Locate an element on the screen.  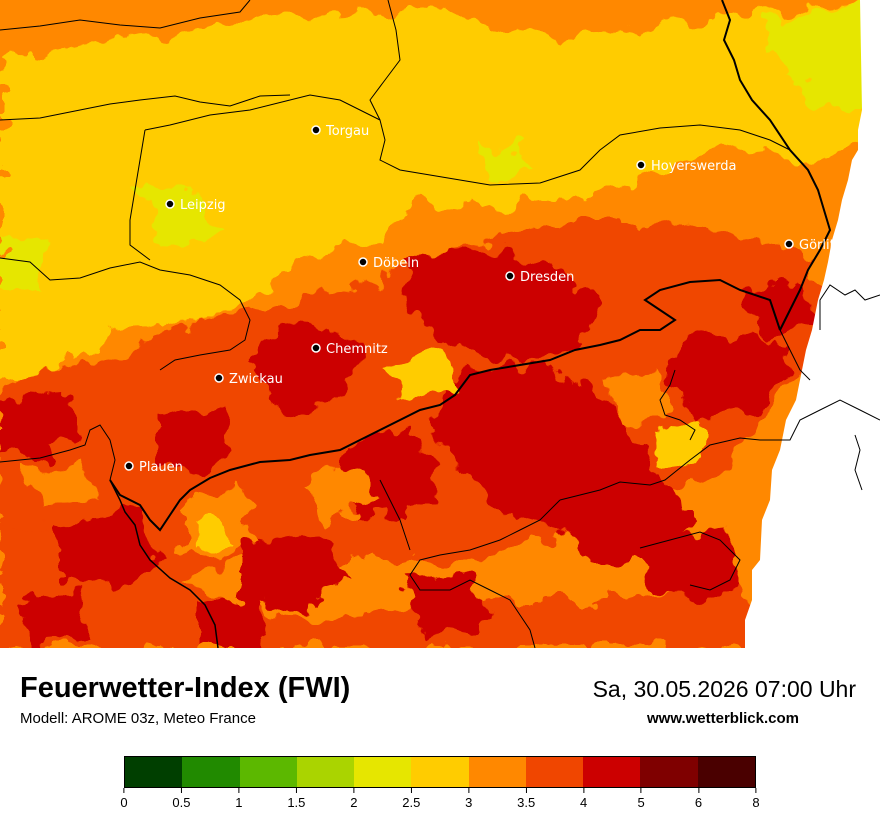
city-chemnitz: Chemnitz is located at coordinates (349, 349).